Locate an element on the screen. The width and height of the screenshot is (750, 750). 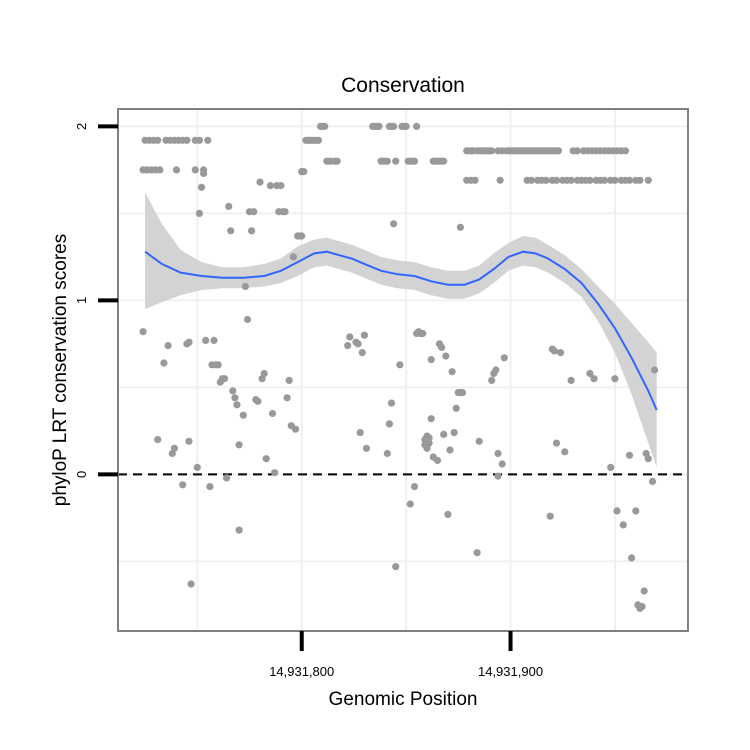
y-tick-label-2: 2 is located at coordinates (81, 126).